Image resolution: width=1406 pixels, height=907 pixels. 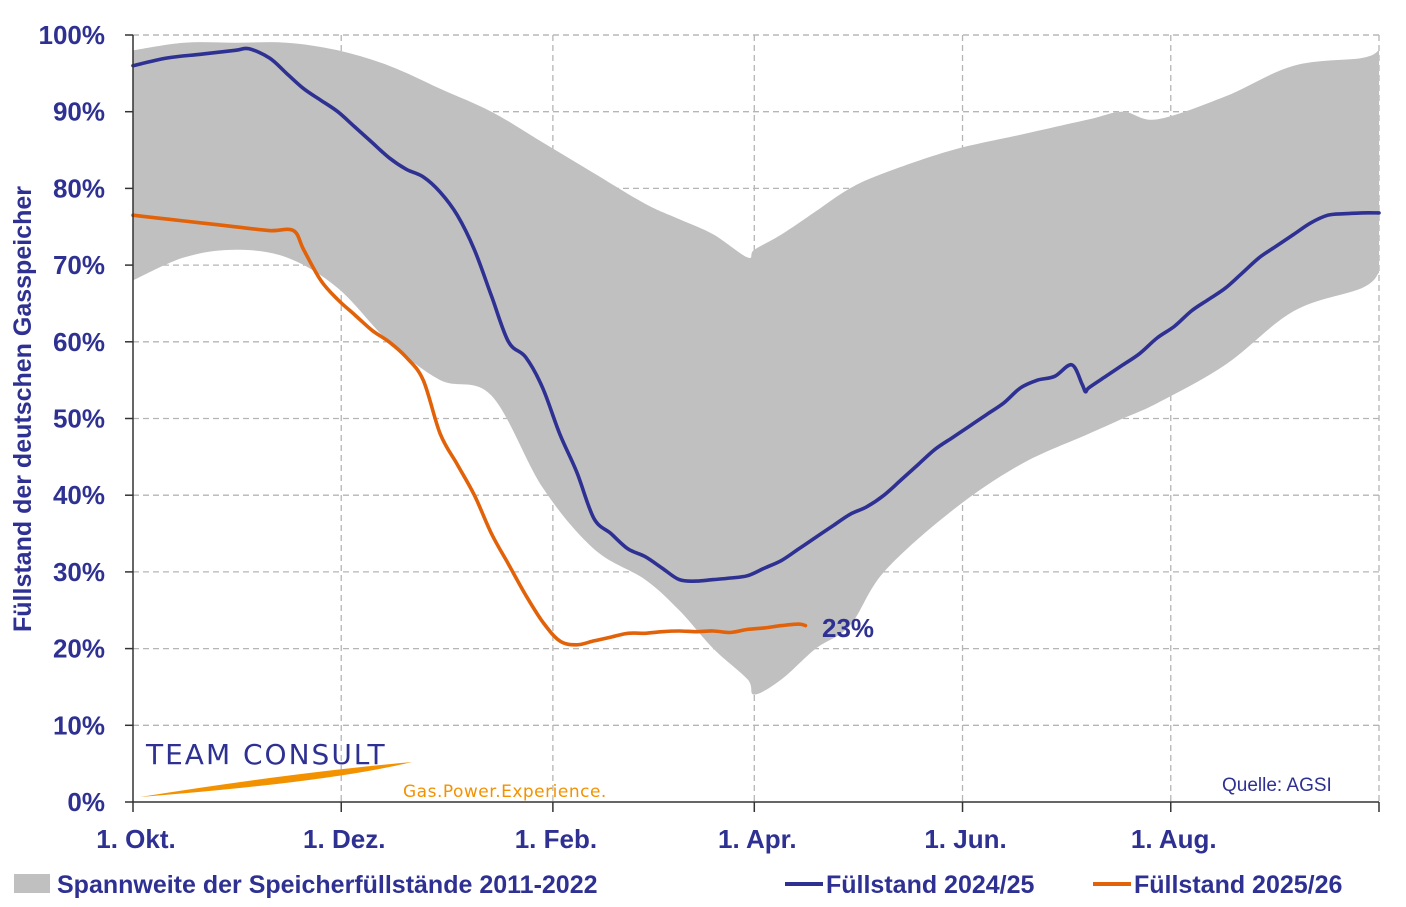 What do you see at coordinates (505, 792) in the screenshot?
I see `logo-tagline: Gas.Power.Experience.` at bounding box center [505, 792].